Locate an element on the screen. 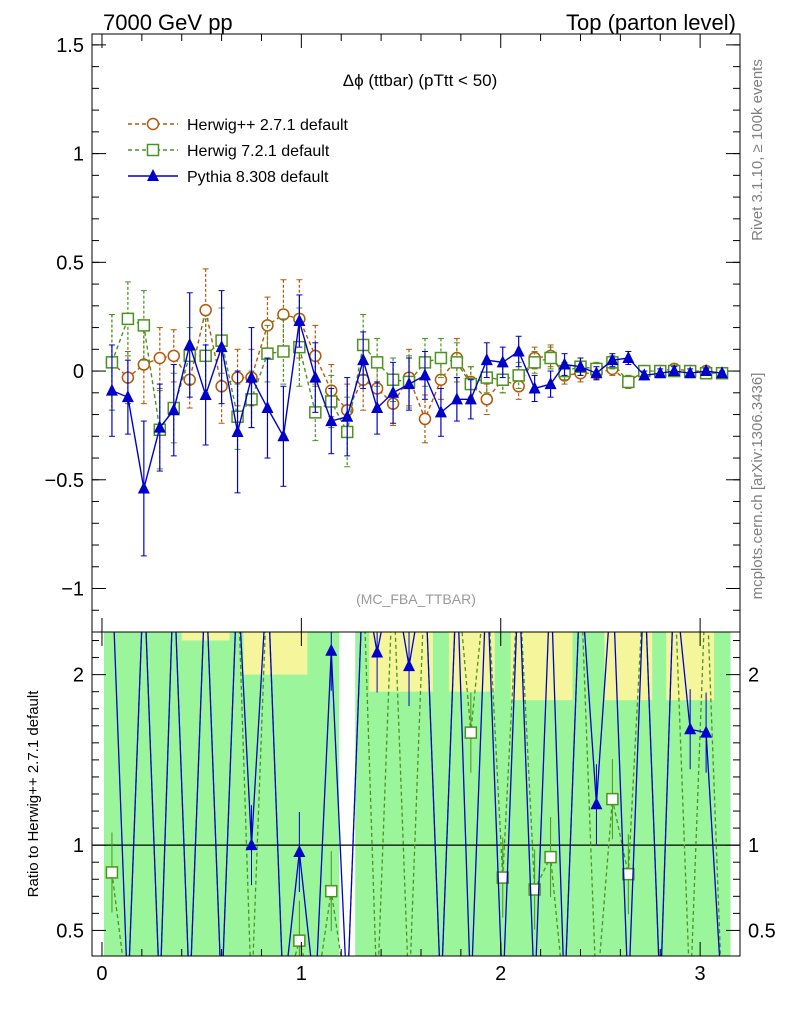 This screenshot has width=786, height=1024. y-tick-label: 0 is located at coordinates (78, 372).